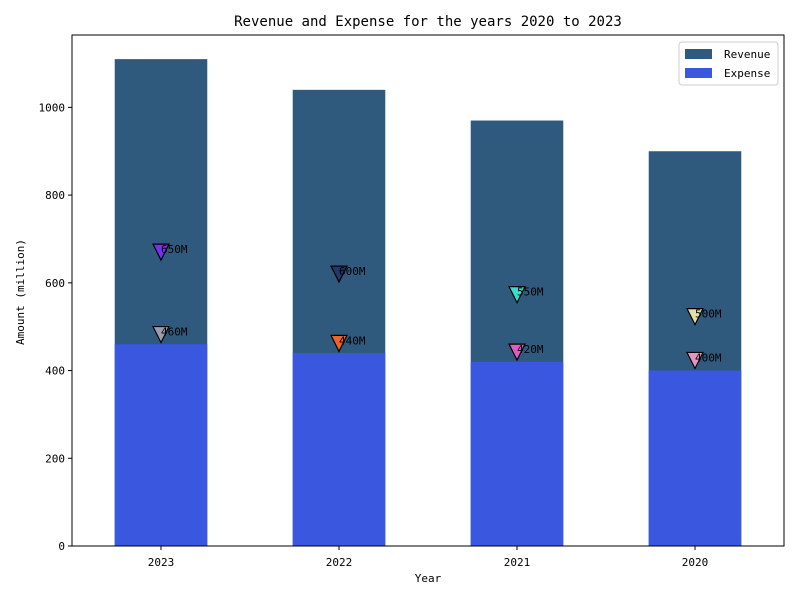 This screenshot has height=600, width=800. What do you see at coordinates (161, 562) in the screenshot?
I see `x-tick-label: 2023` at bounding box center [161, 562].